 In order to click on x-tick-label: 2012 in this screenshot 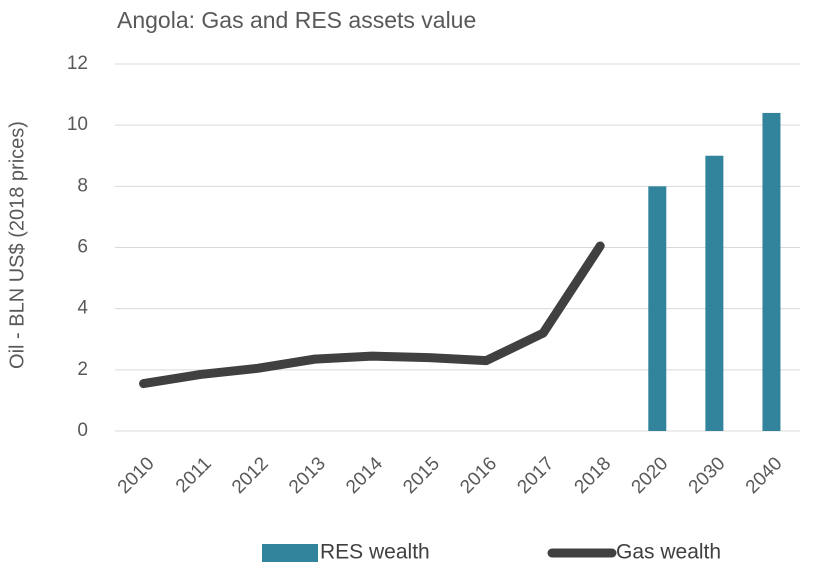, I will do `click(250, 475)`.